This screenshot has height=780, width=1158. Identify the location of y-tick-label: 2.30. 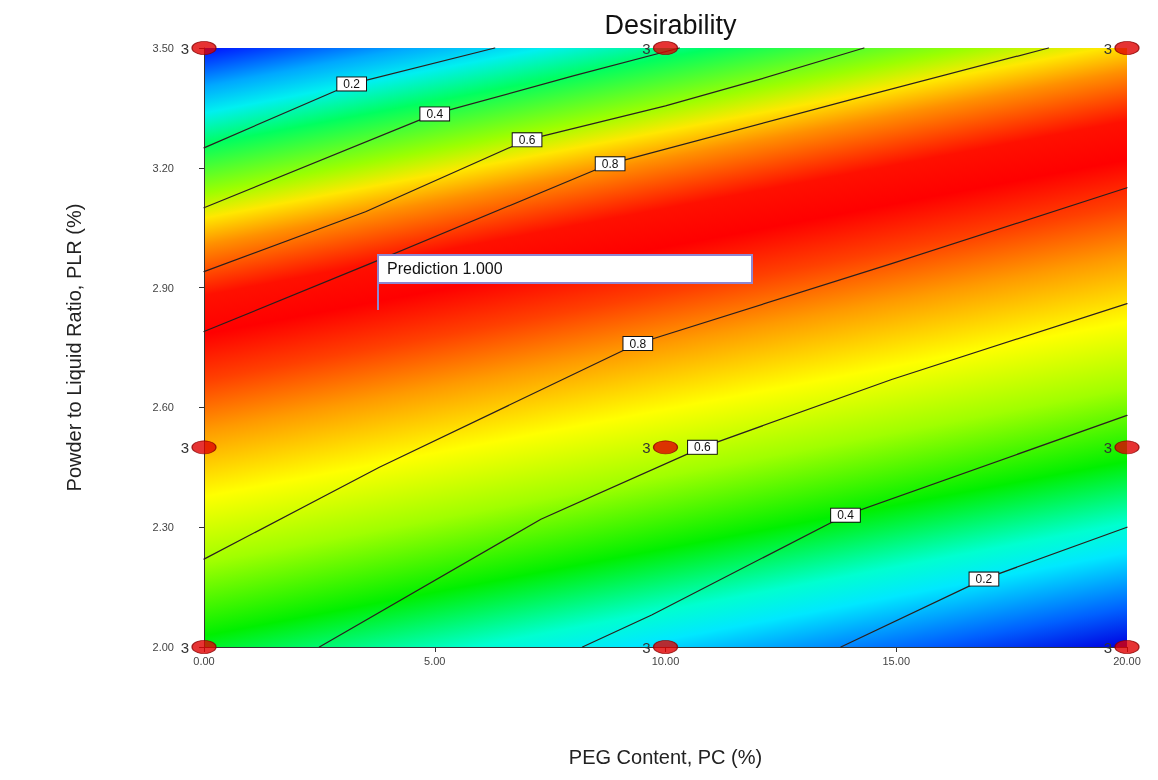
(163, 527).